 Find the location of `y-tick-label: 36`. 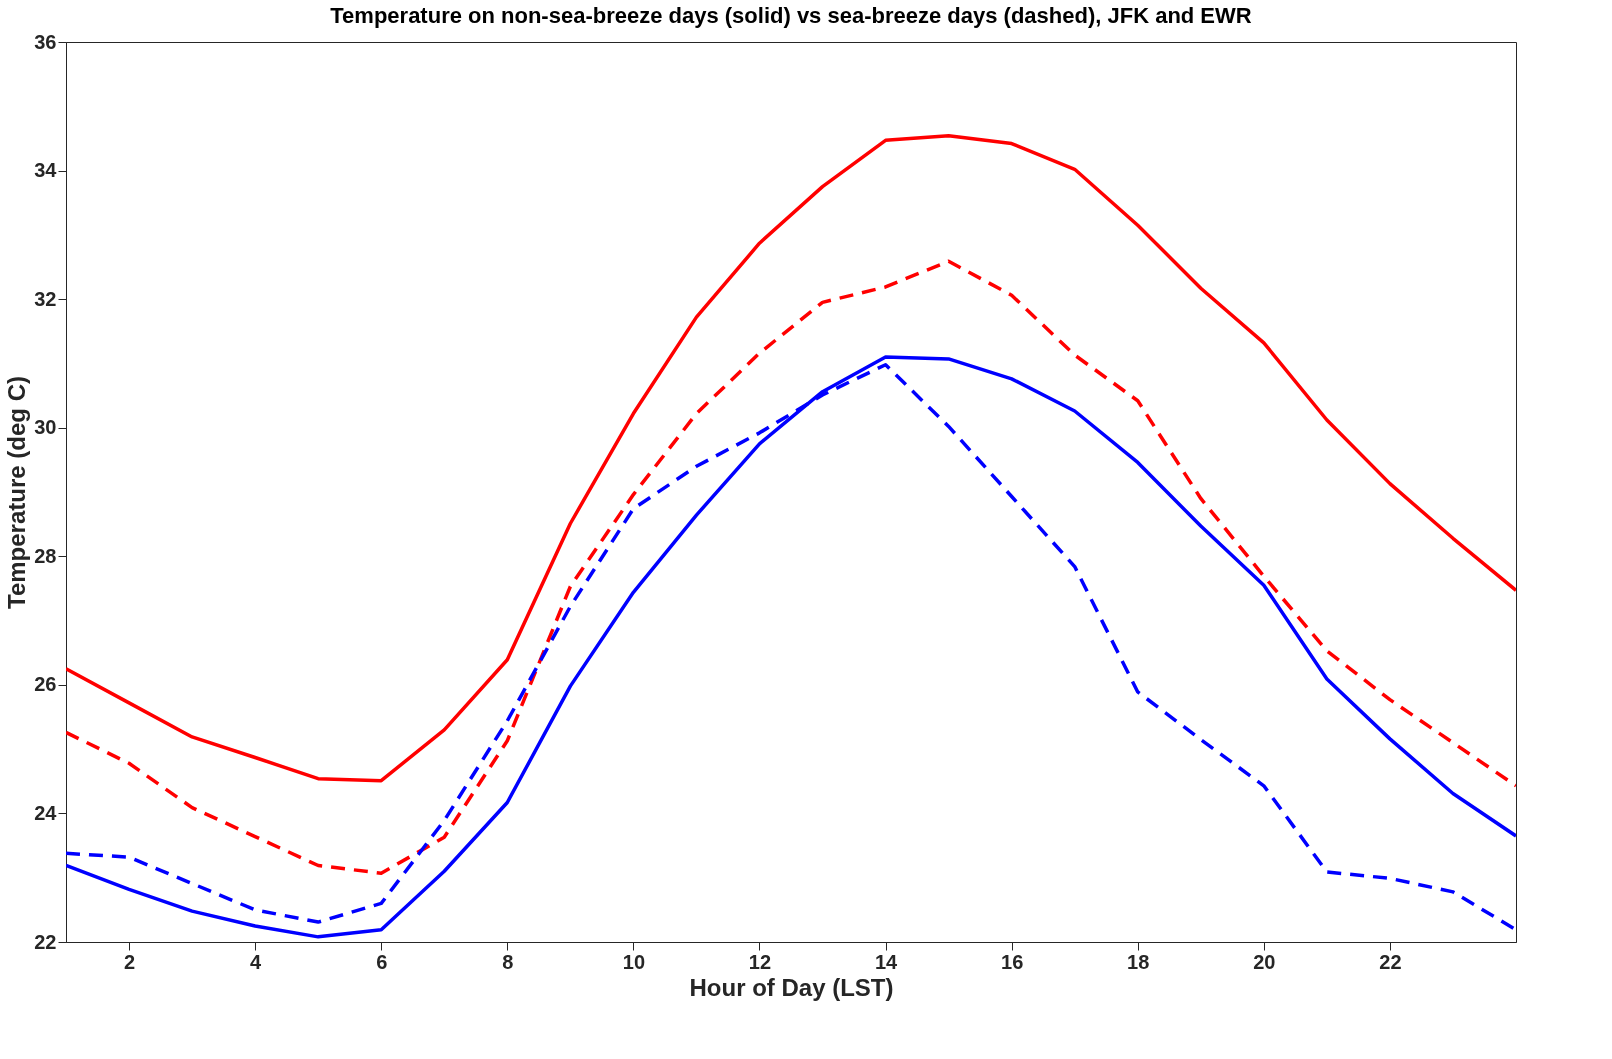

y-tick-label: 36 is located at coordinates (45, 41).